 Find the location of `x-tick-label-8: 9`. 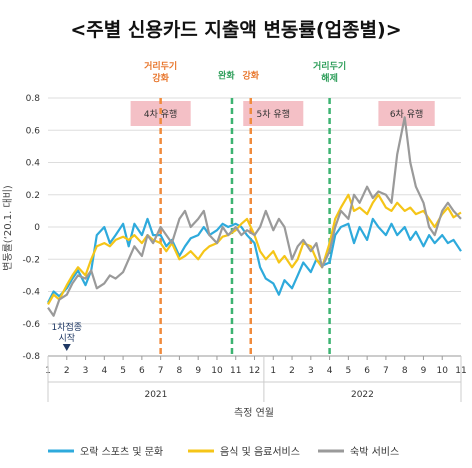

x-tick-label-8: 9 is located at coordinates (198, 371).